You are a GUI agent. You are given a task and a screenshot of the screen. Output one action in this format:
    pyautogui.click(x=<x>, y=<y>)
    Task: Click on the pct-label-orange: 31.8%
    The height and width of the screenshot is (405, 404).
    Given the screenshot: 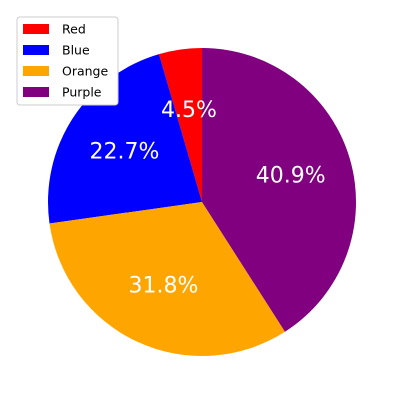 What is the action you would take?
    pyautogui.click(x=163, y=285)
    